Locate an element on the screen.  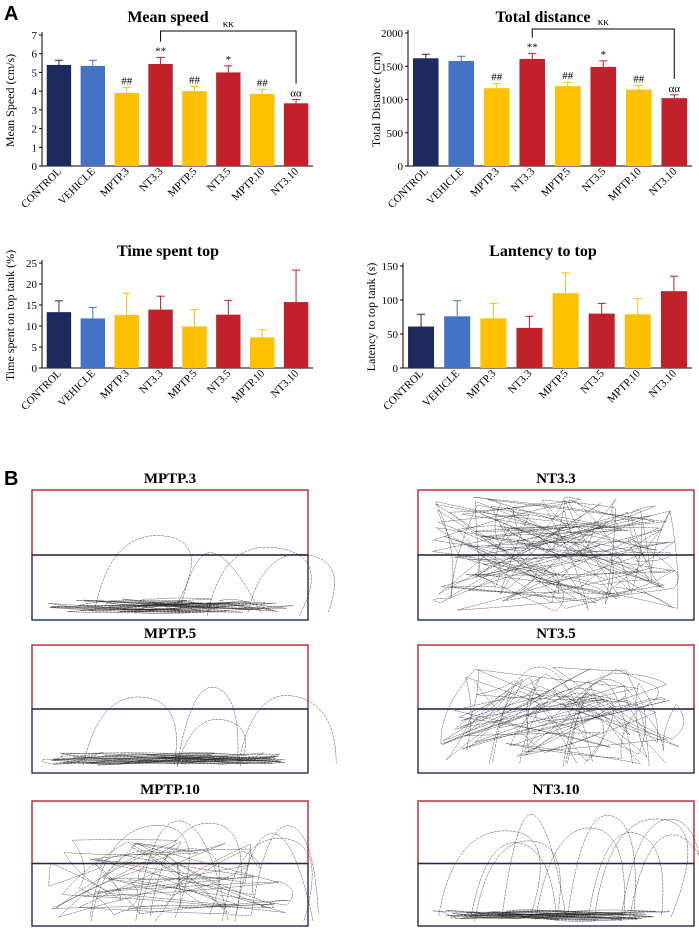
track-NT3.5: NT3.5 is located at coordinates (556, 700).